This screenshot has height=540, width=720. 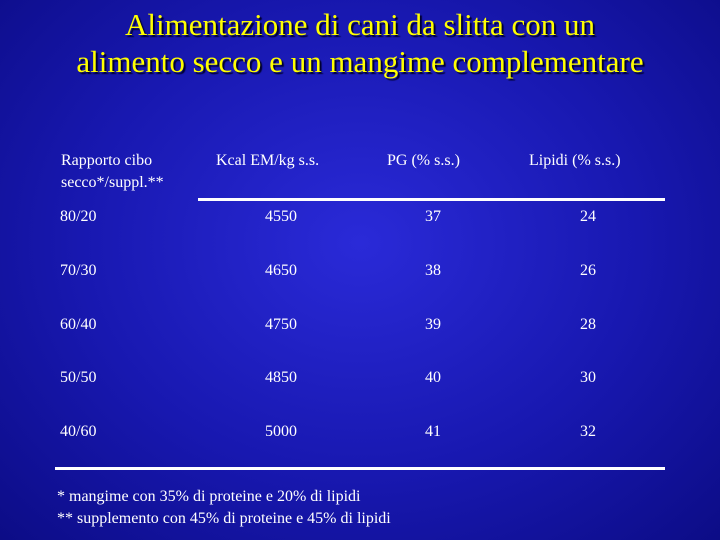 What do you see at coordinates (431, 199) in the screenshot?
I see `header-divider` at bounding box center [431, 199].